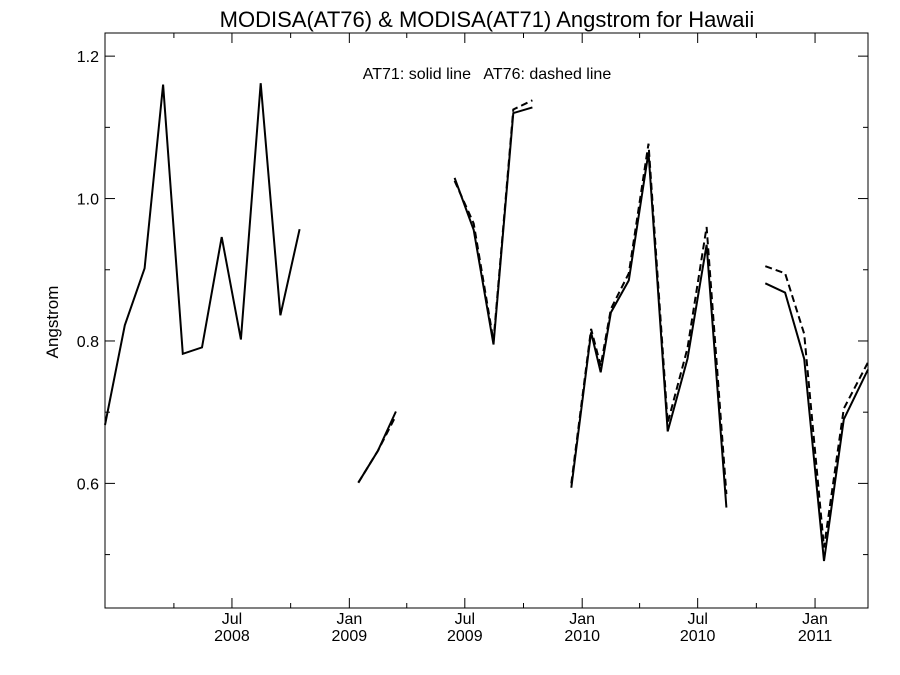 Image resolution: width=900 pixels, height=675 pixels. I want to click on y-tick-label: 1.0, so click(88, 200).